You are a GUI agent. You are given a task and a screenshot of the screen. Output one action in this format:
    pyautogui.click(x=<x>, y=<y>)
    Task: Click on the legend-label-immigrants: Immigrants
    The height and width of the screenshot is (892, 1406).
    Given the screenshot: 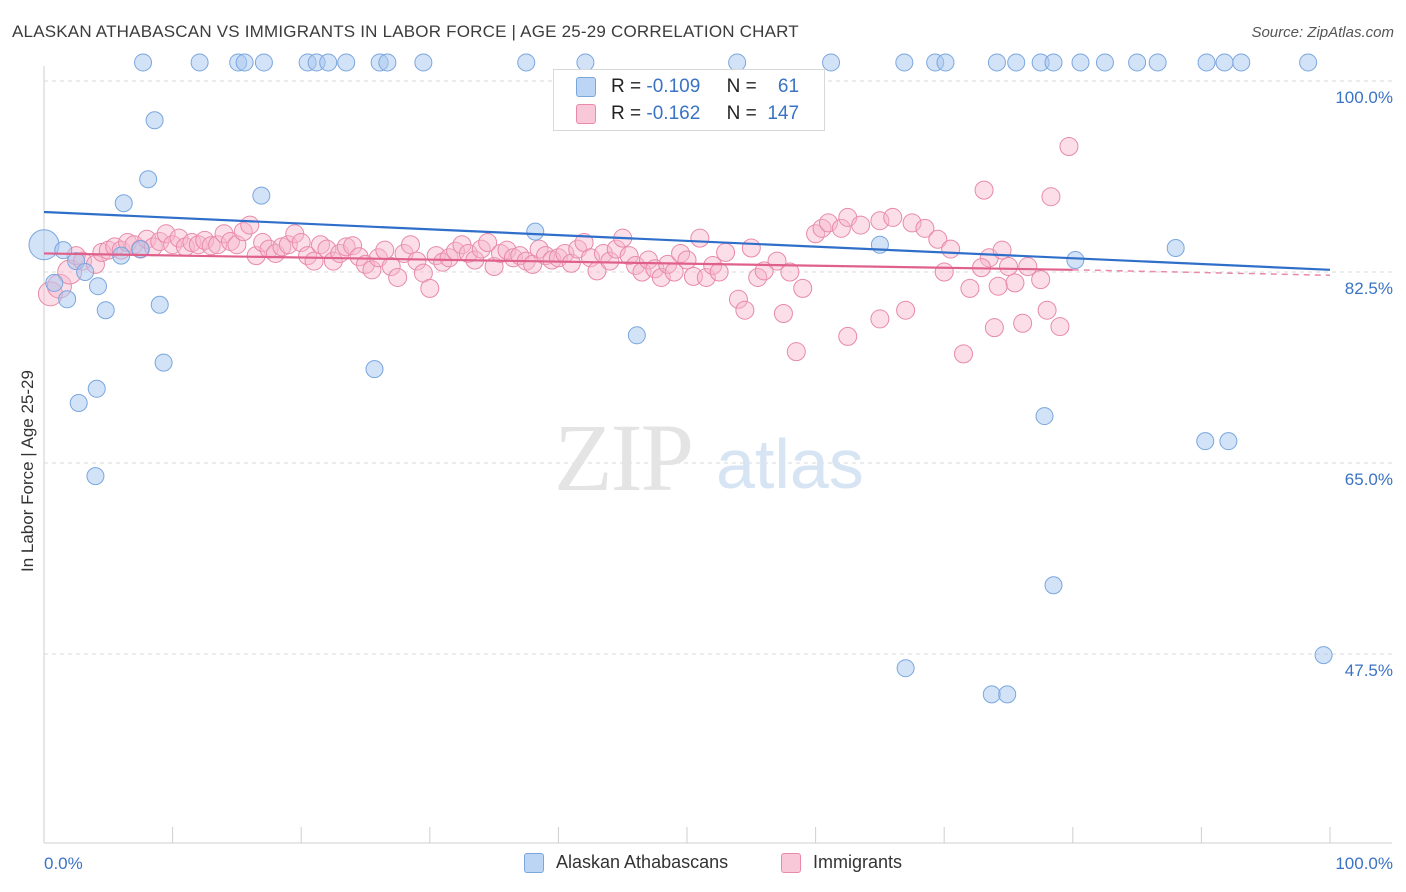 What is the action you would take?
    pyautogui.click(x=858, y=862)
    